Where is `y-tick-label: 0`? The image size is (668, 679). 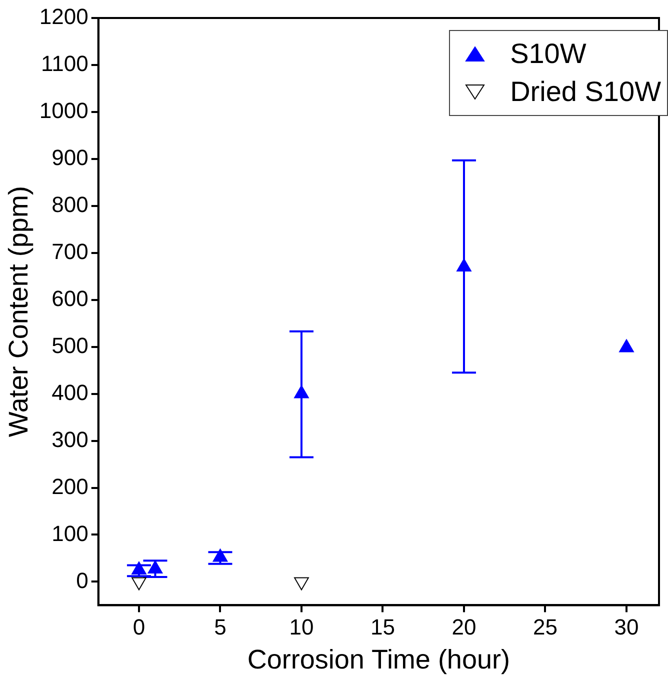 y-tick-label: 0 is located at coordinates (82, 580).